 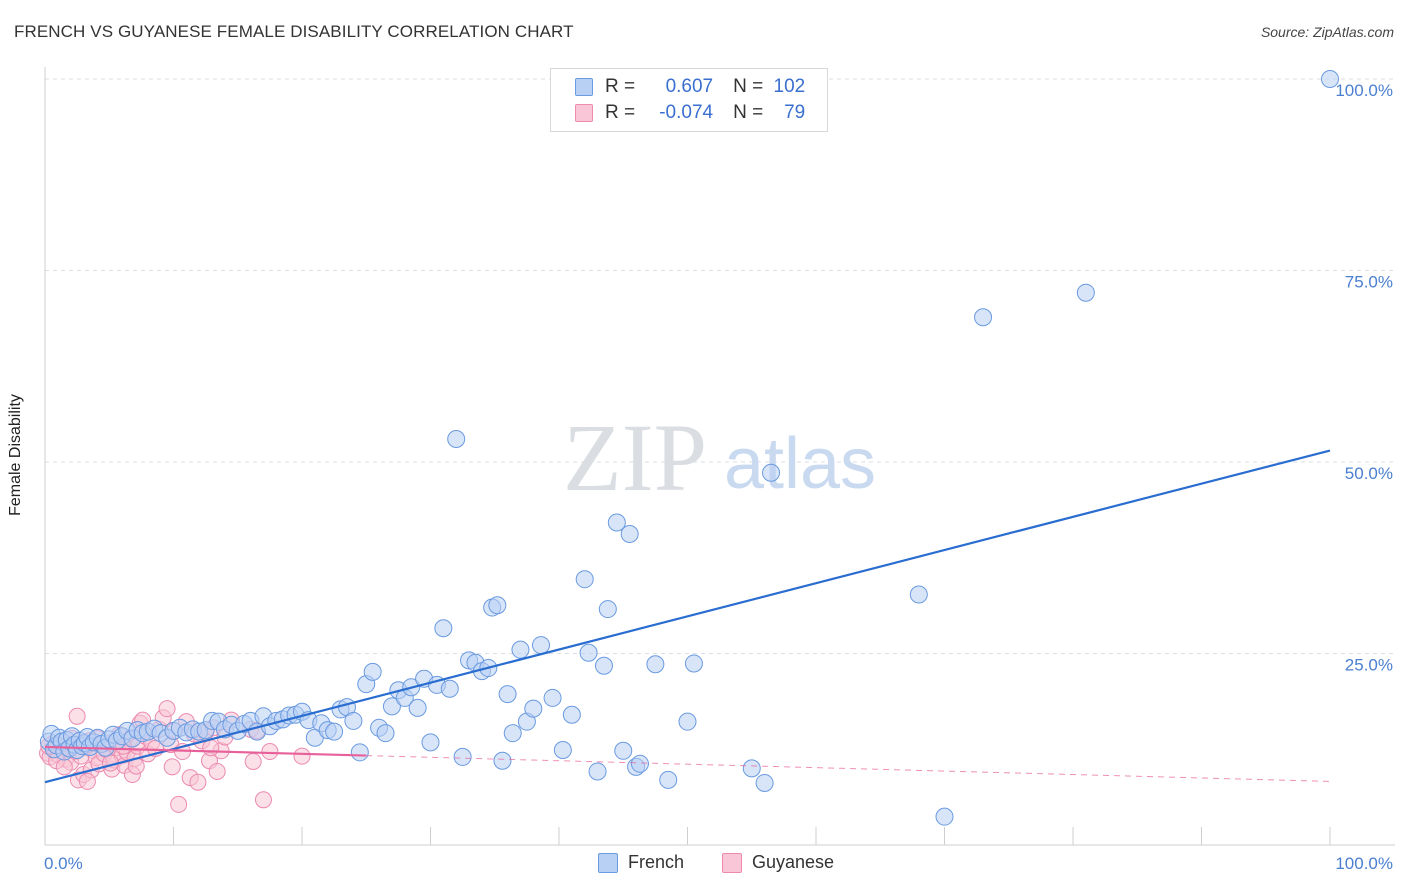 What do you see at coordinates (1364, 863) in the screenshot?
I see `x-tick-label: 100.0%` at bounding box center [1364, 863].